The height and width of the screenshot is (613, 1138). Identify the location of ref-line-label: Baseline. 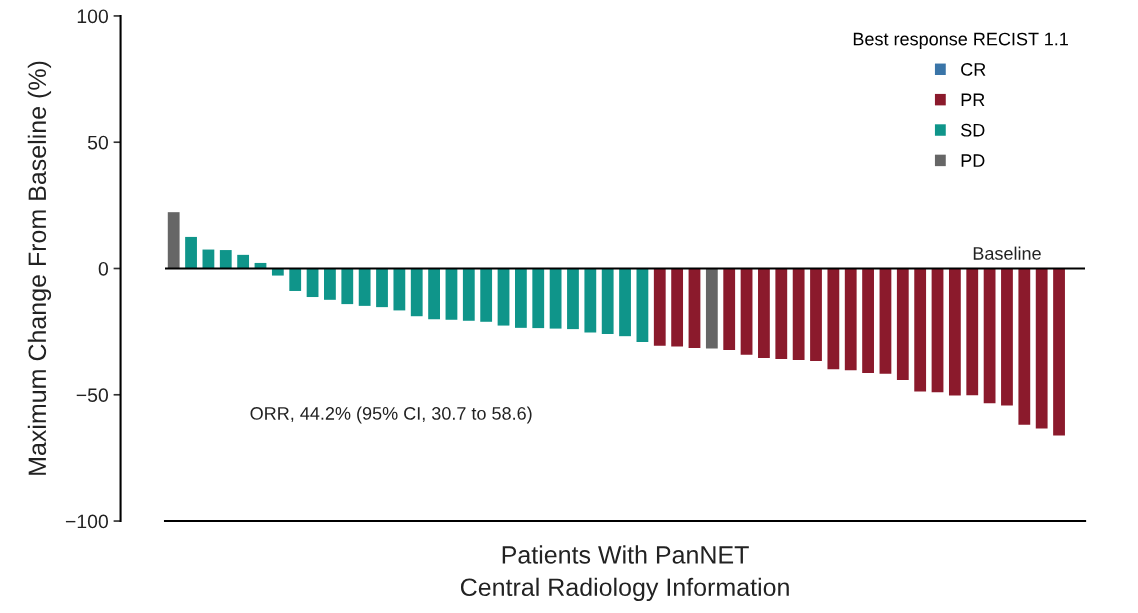
(1007, 253).